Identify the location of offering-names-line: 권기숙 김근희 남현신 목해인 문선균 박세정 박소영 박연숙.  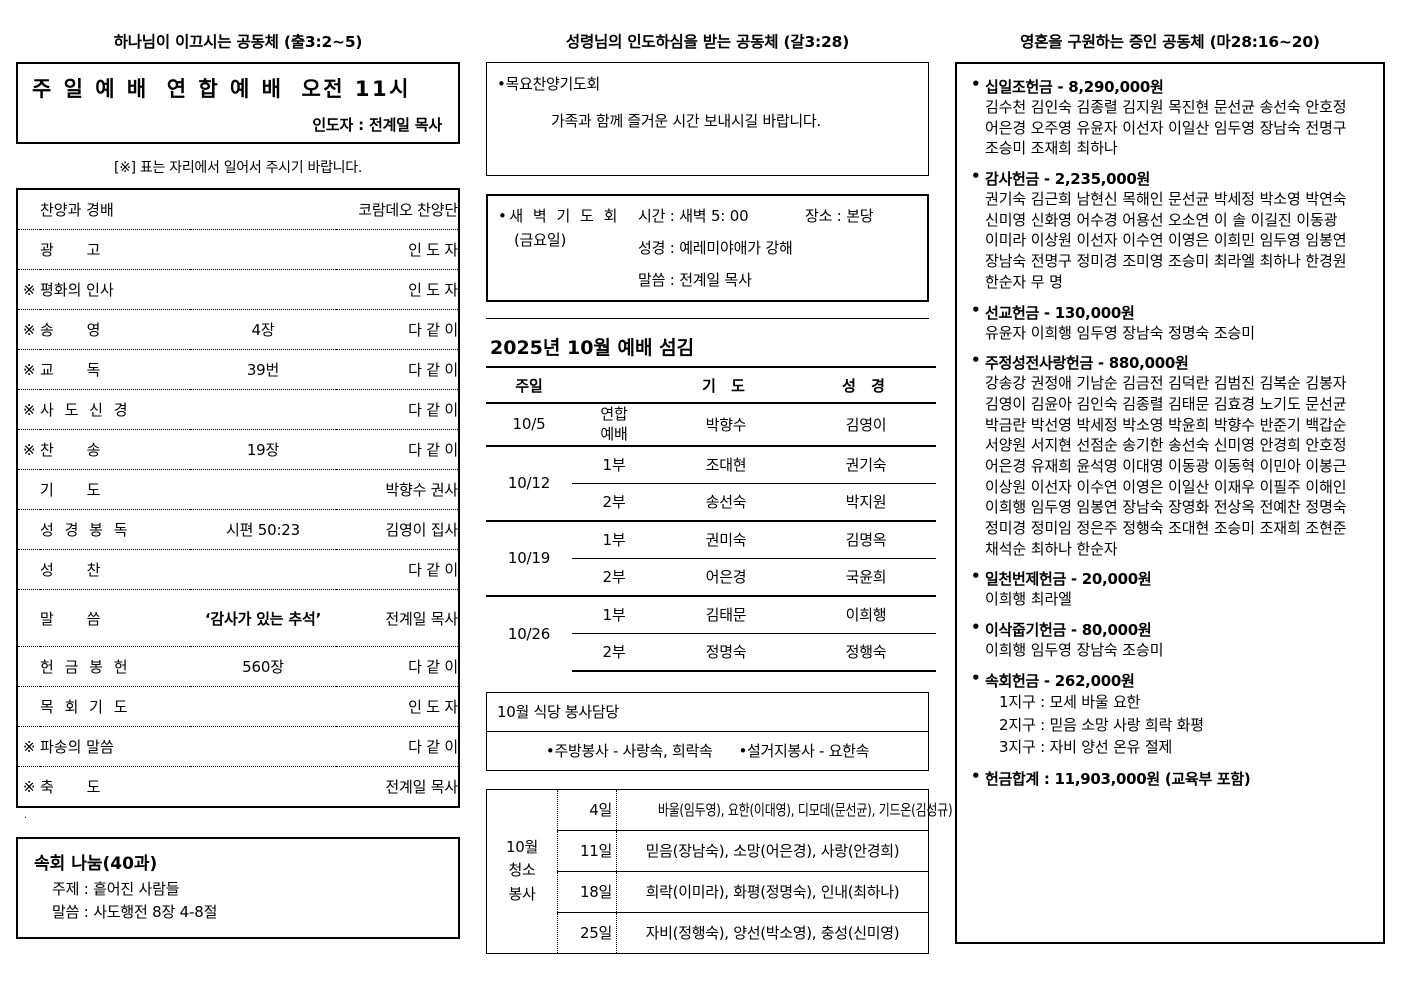
(1166, 199).